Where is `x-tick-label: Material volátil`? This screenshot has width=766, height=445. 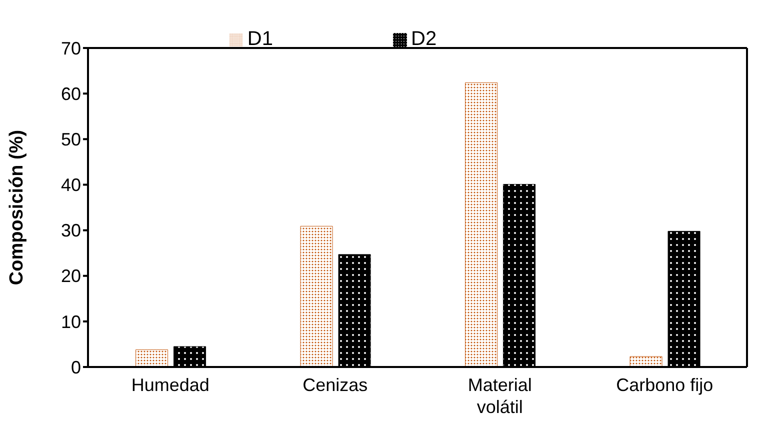
x-tick-label: Material volátil is located at coordinates (500, 396).